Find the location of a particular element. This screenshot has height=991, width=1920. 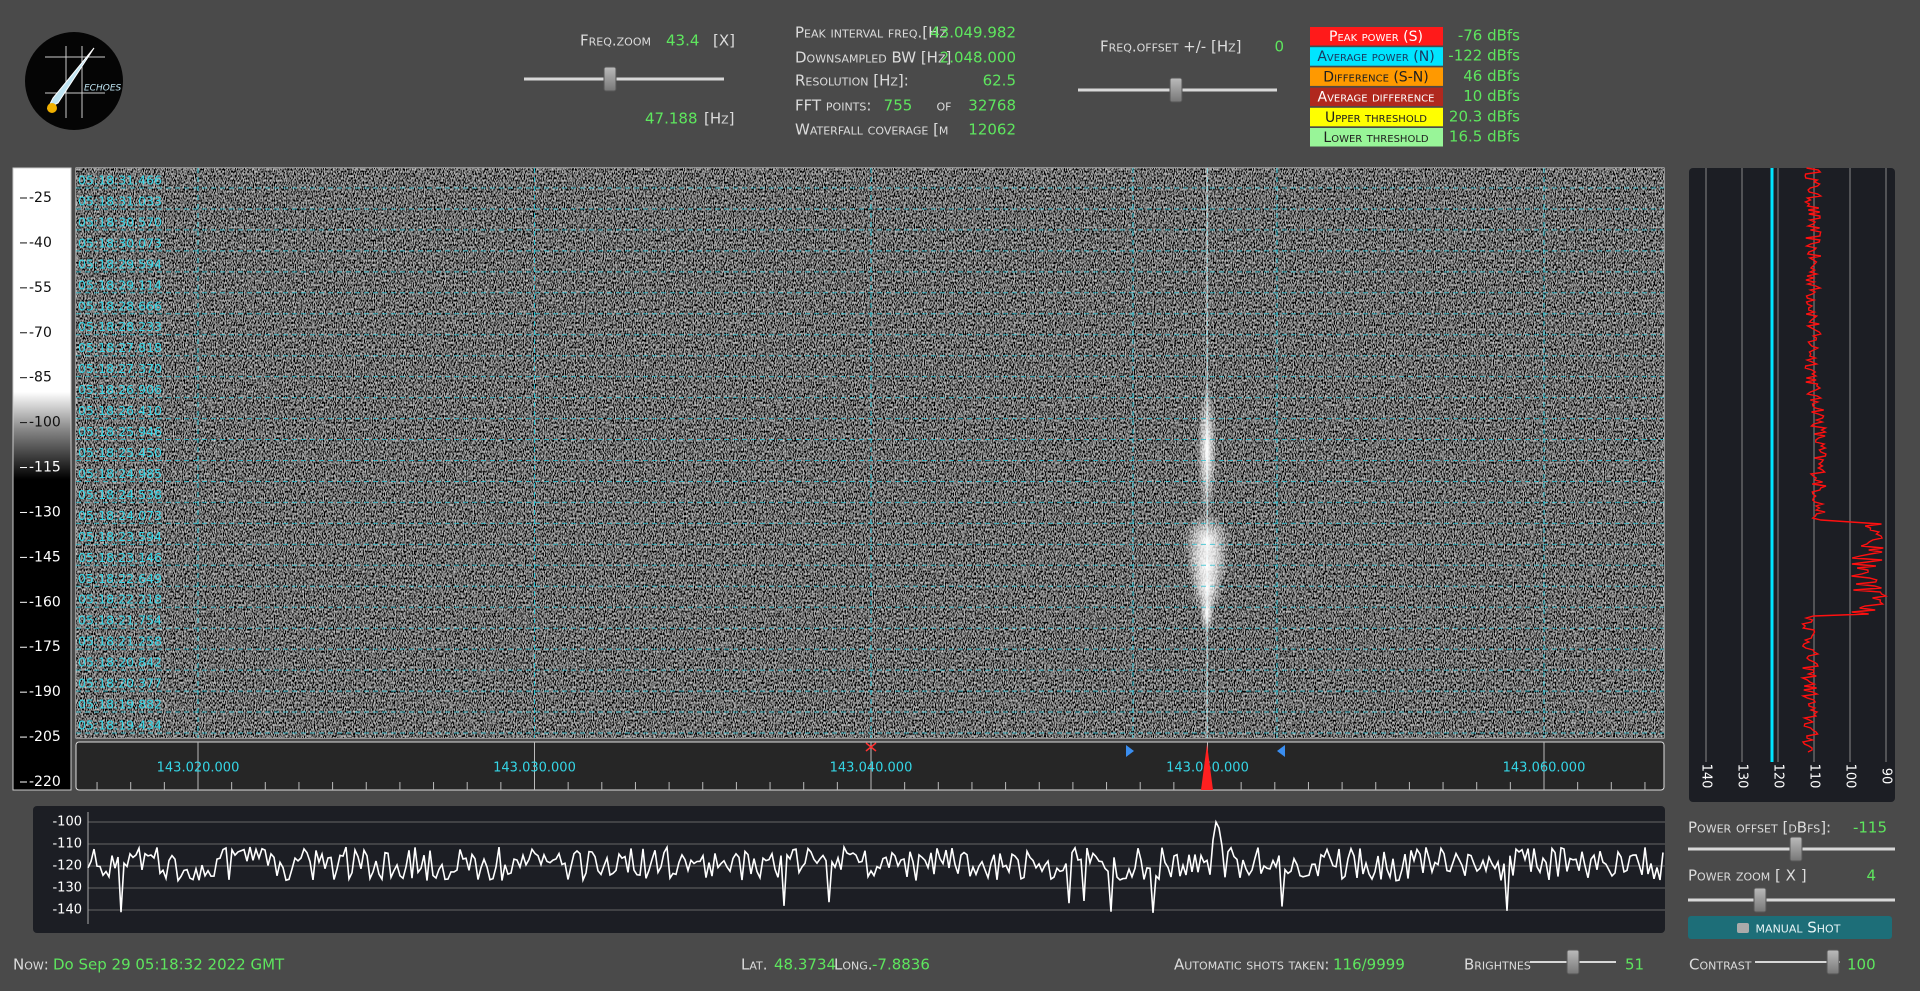

frequency-label: 143.030.000 is located at coordinates (534, 768).